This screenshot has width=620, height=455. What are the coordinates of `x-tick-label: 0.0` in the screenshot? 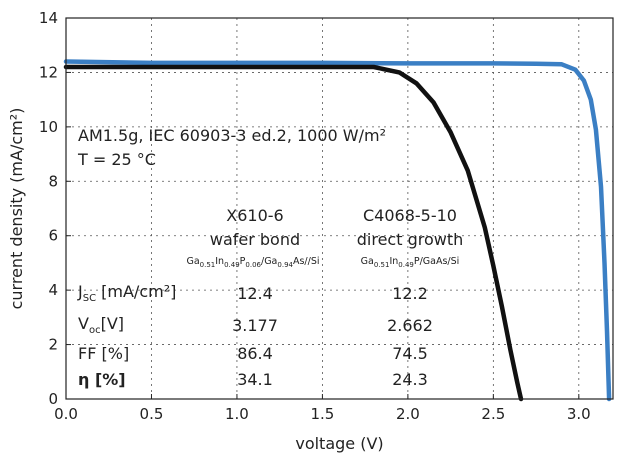 It's located at (66, 414).